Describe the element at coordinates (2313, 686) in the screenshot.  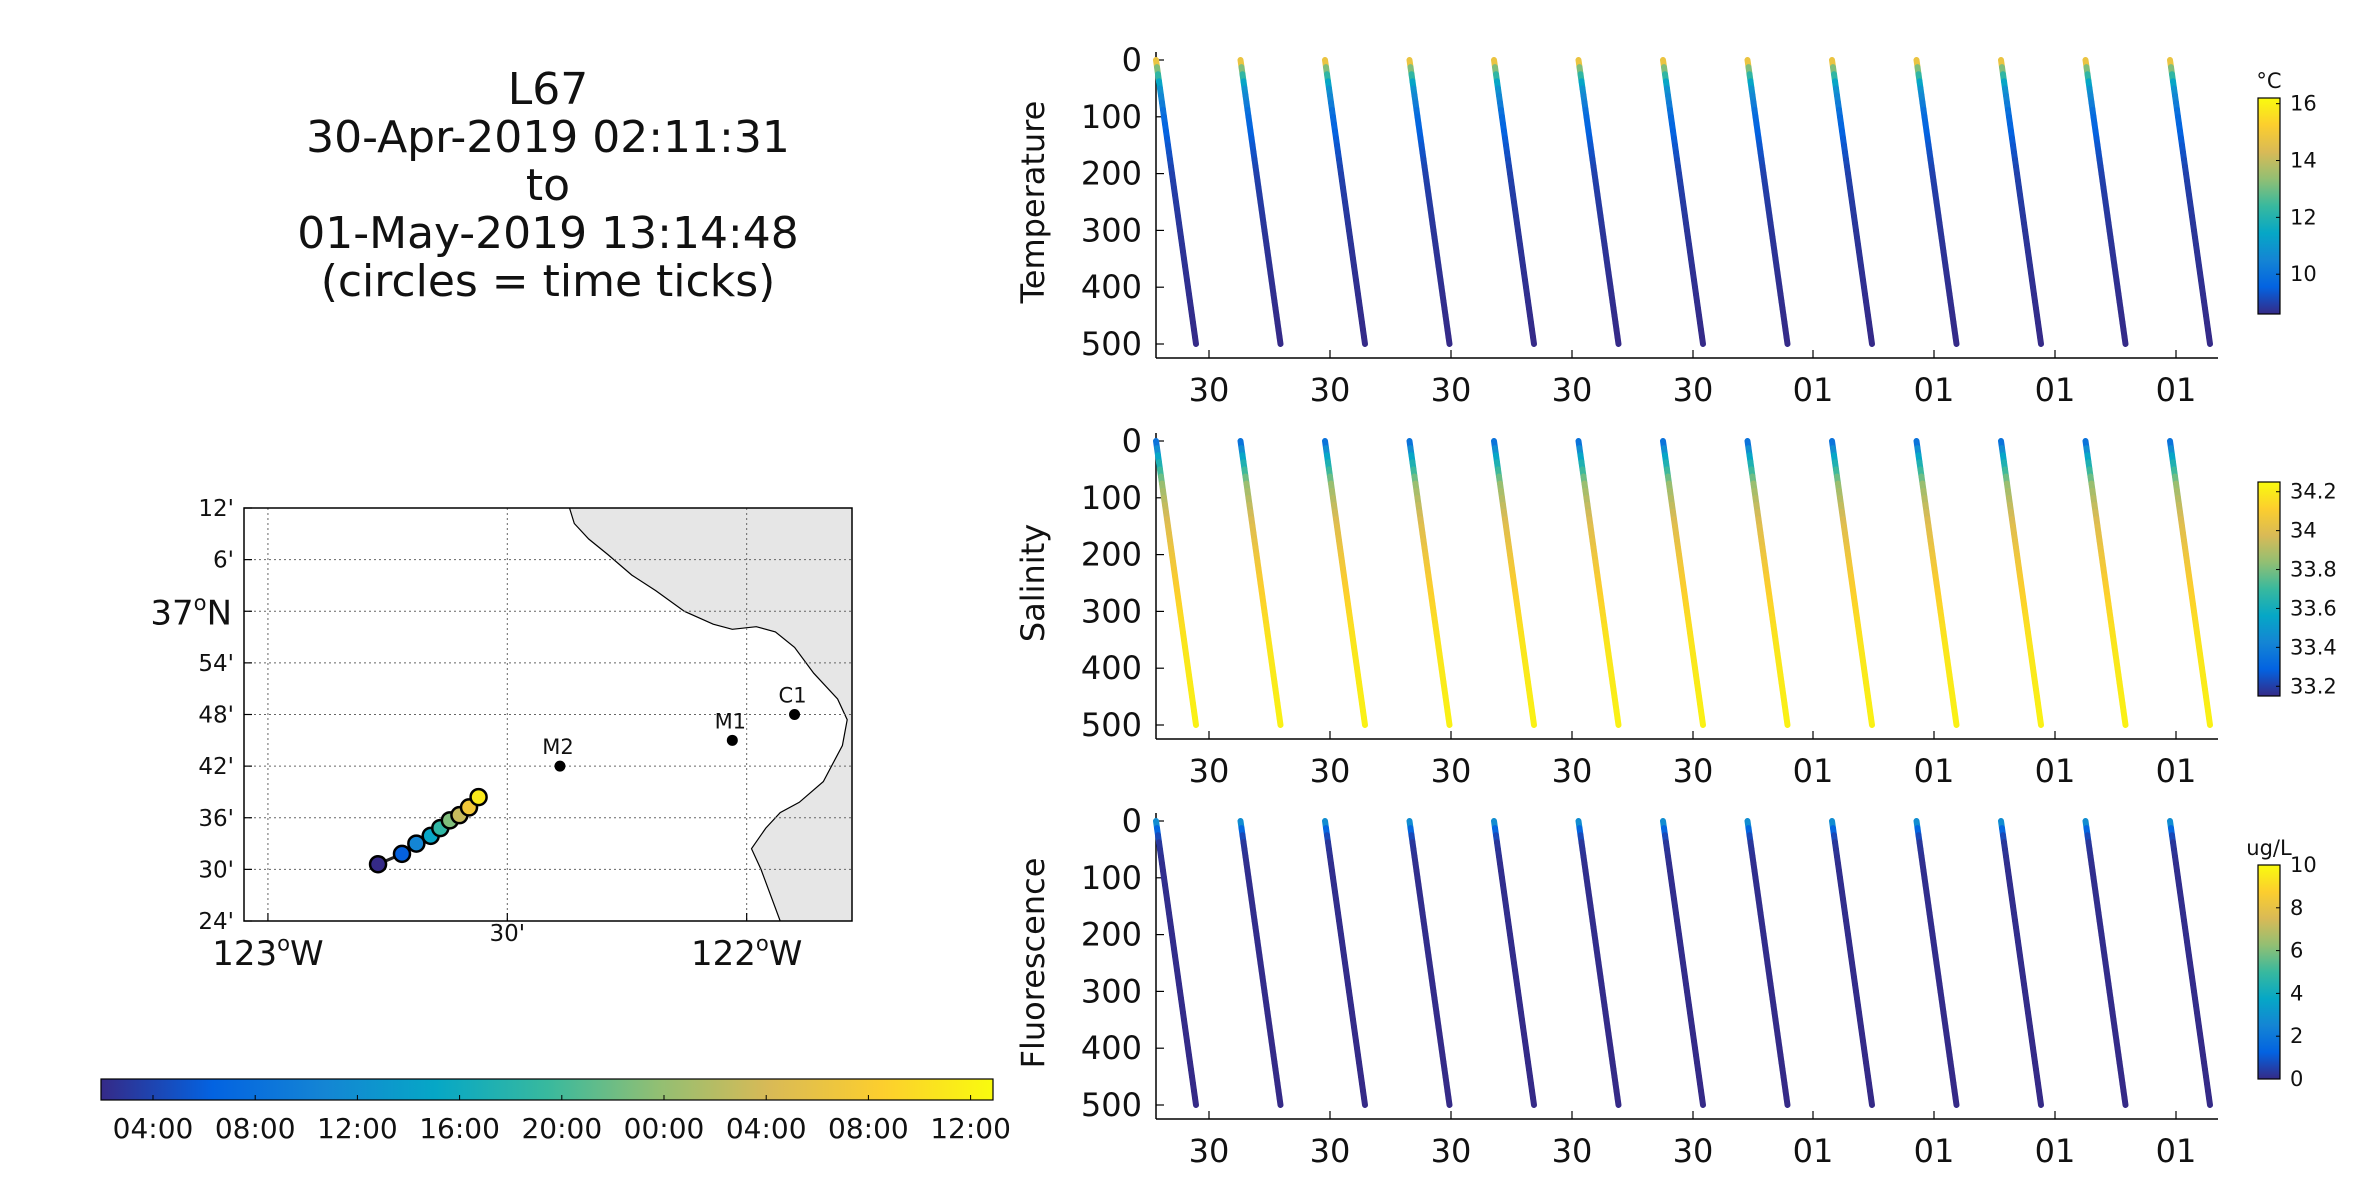
I see `colorbar-tick-label: 33.2` at that location.